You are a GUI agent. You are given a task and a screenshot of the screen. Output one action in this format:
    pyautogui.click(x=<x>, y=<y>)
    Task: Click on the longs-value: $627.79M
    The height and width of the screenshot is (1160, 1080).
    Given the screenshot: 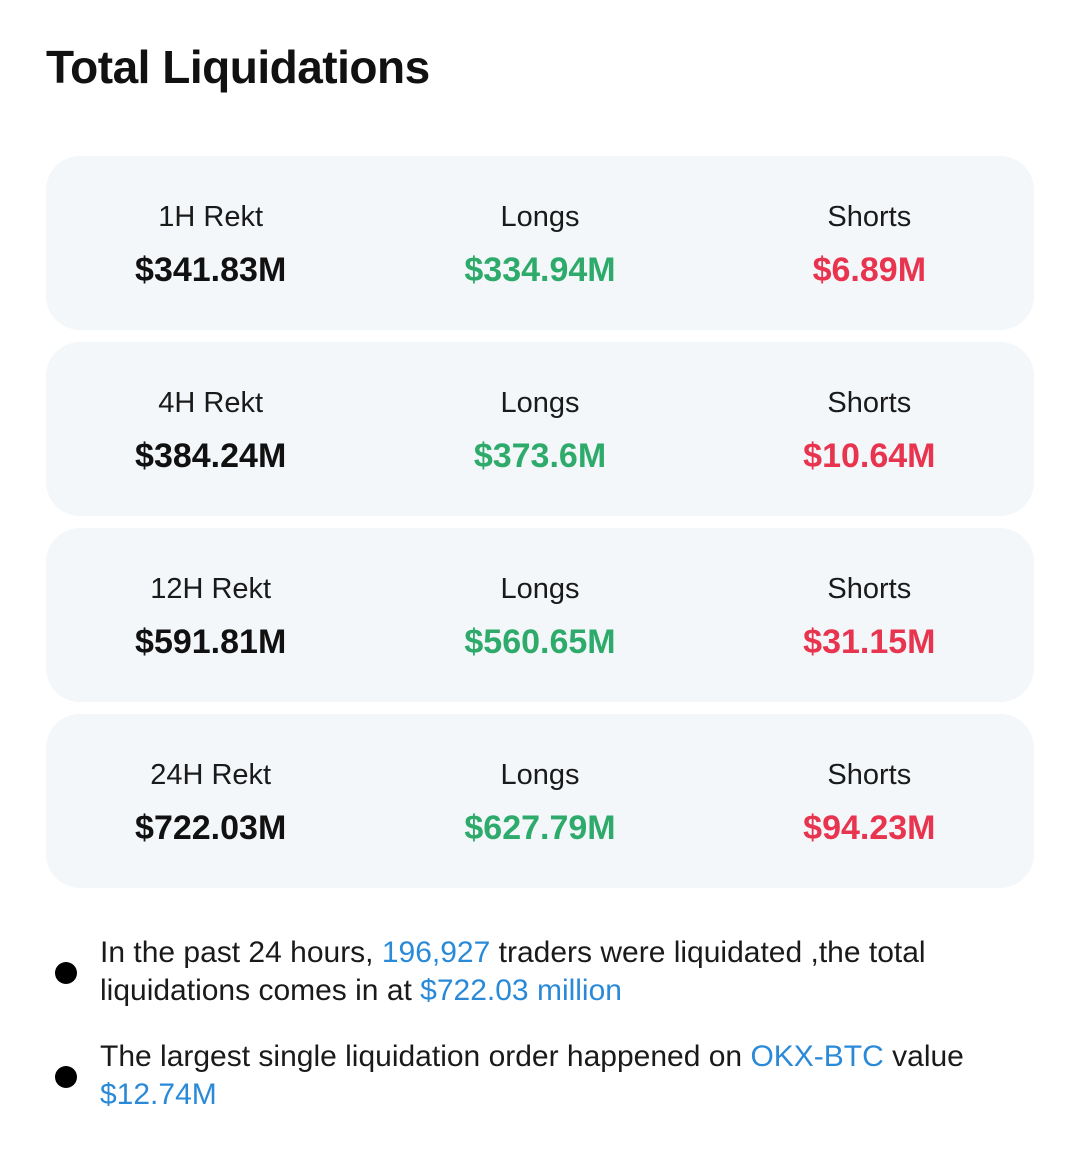 What is the action you would take?
    pyautogui.click(x=540, y=828)
    